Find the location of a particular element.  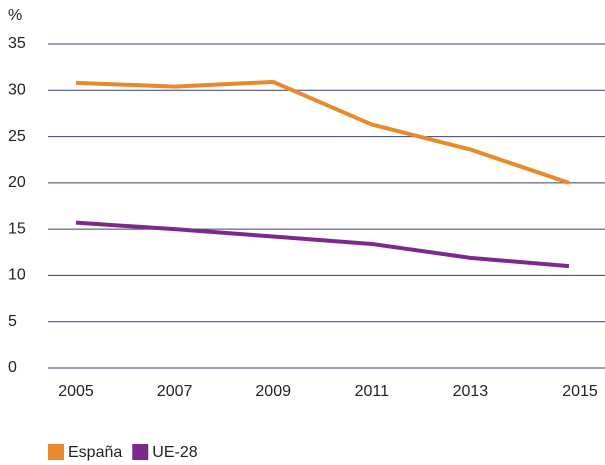

y-tick-label: 35 is located at coordinates (17, 43).